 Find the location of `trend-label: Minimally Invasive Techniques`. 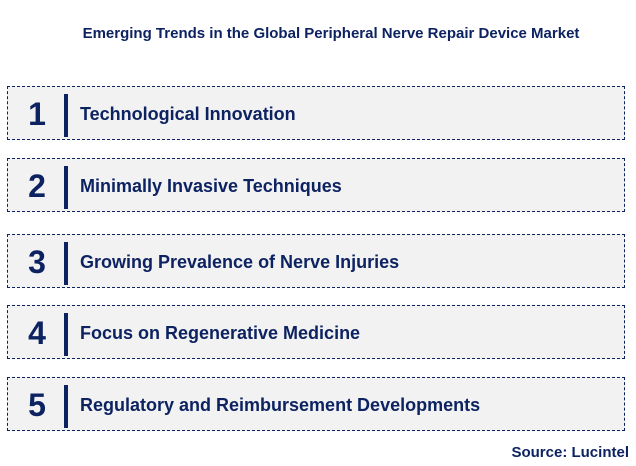

trend-label: Minimally Invasive Techniques is located at coordinates (211, 186).